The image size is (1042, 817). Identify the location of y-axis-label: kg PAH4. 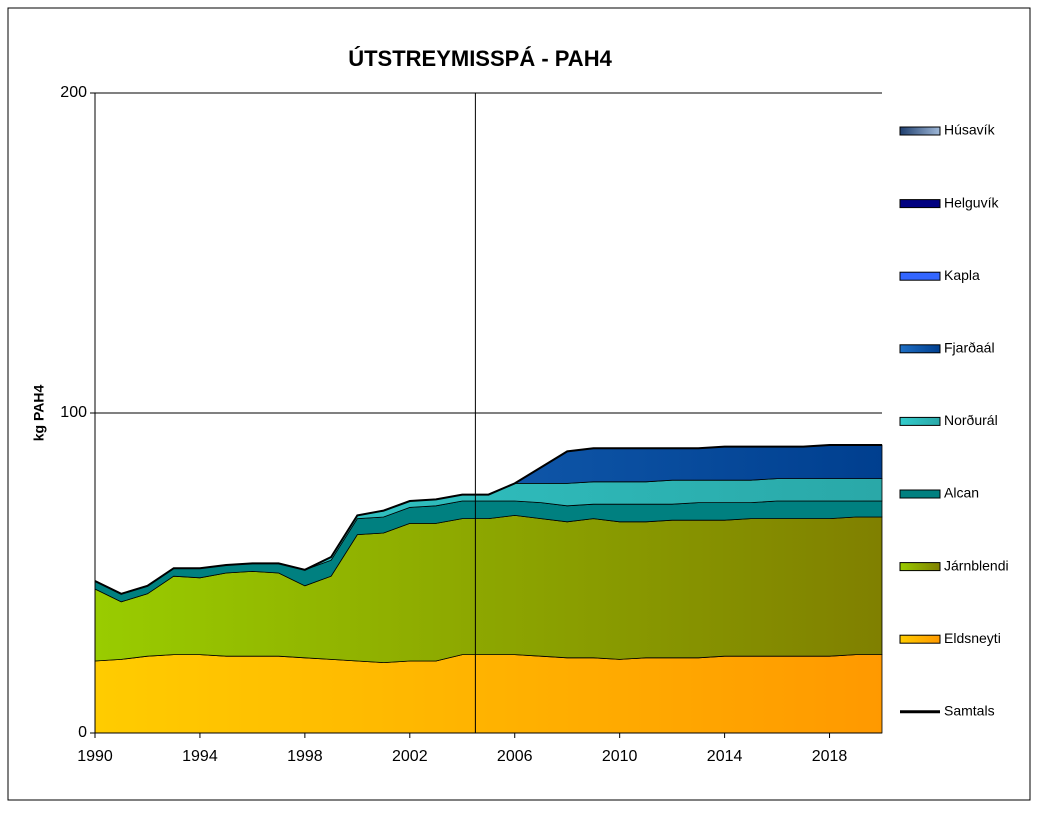
(39, 413).